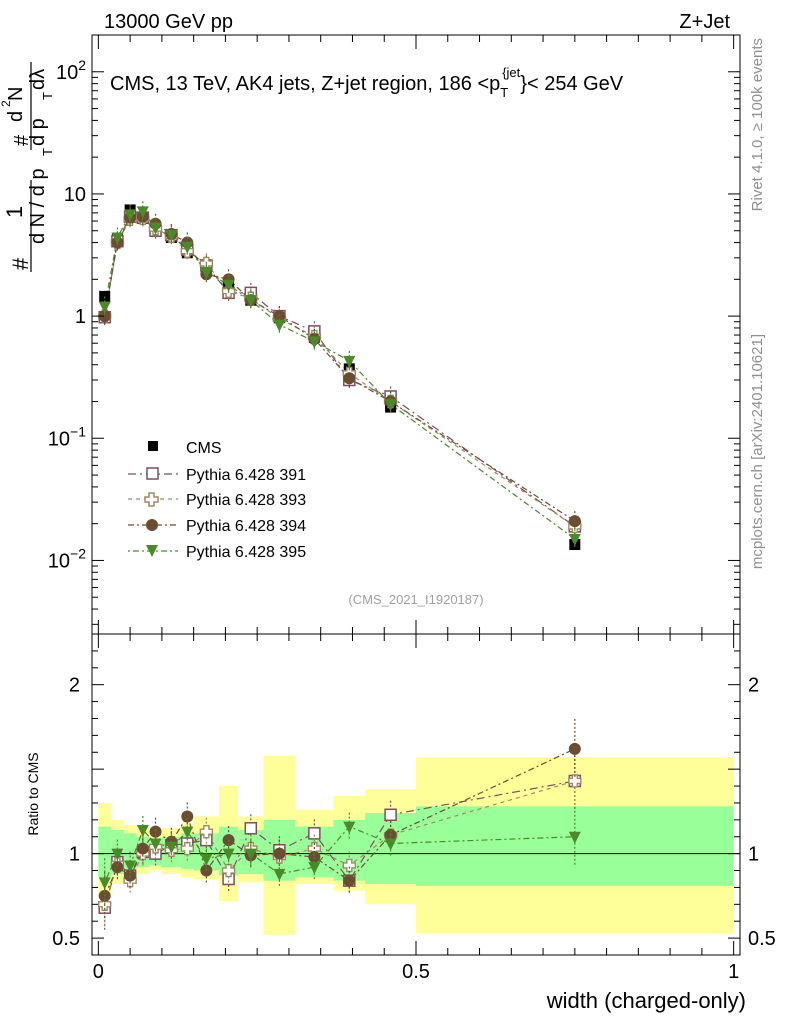  Describe the element at coordinates (646, 1000) in the screenshot. I see `x-axis-label: width (charged-only)` at that location.